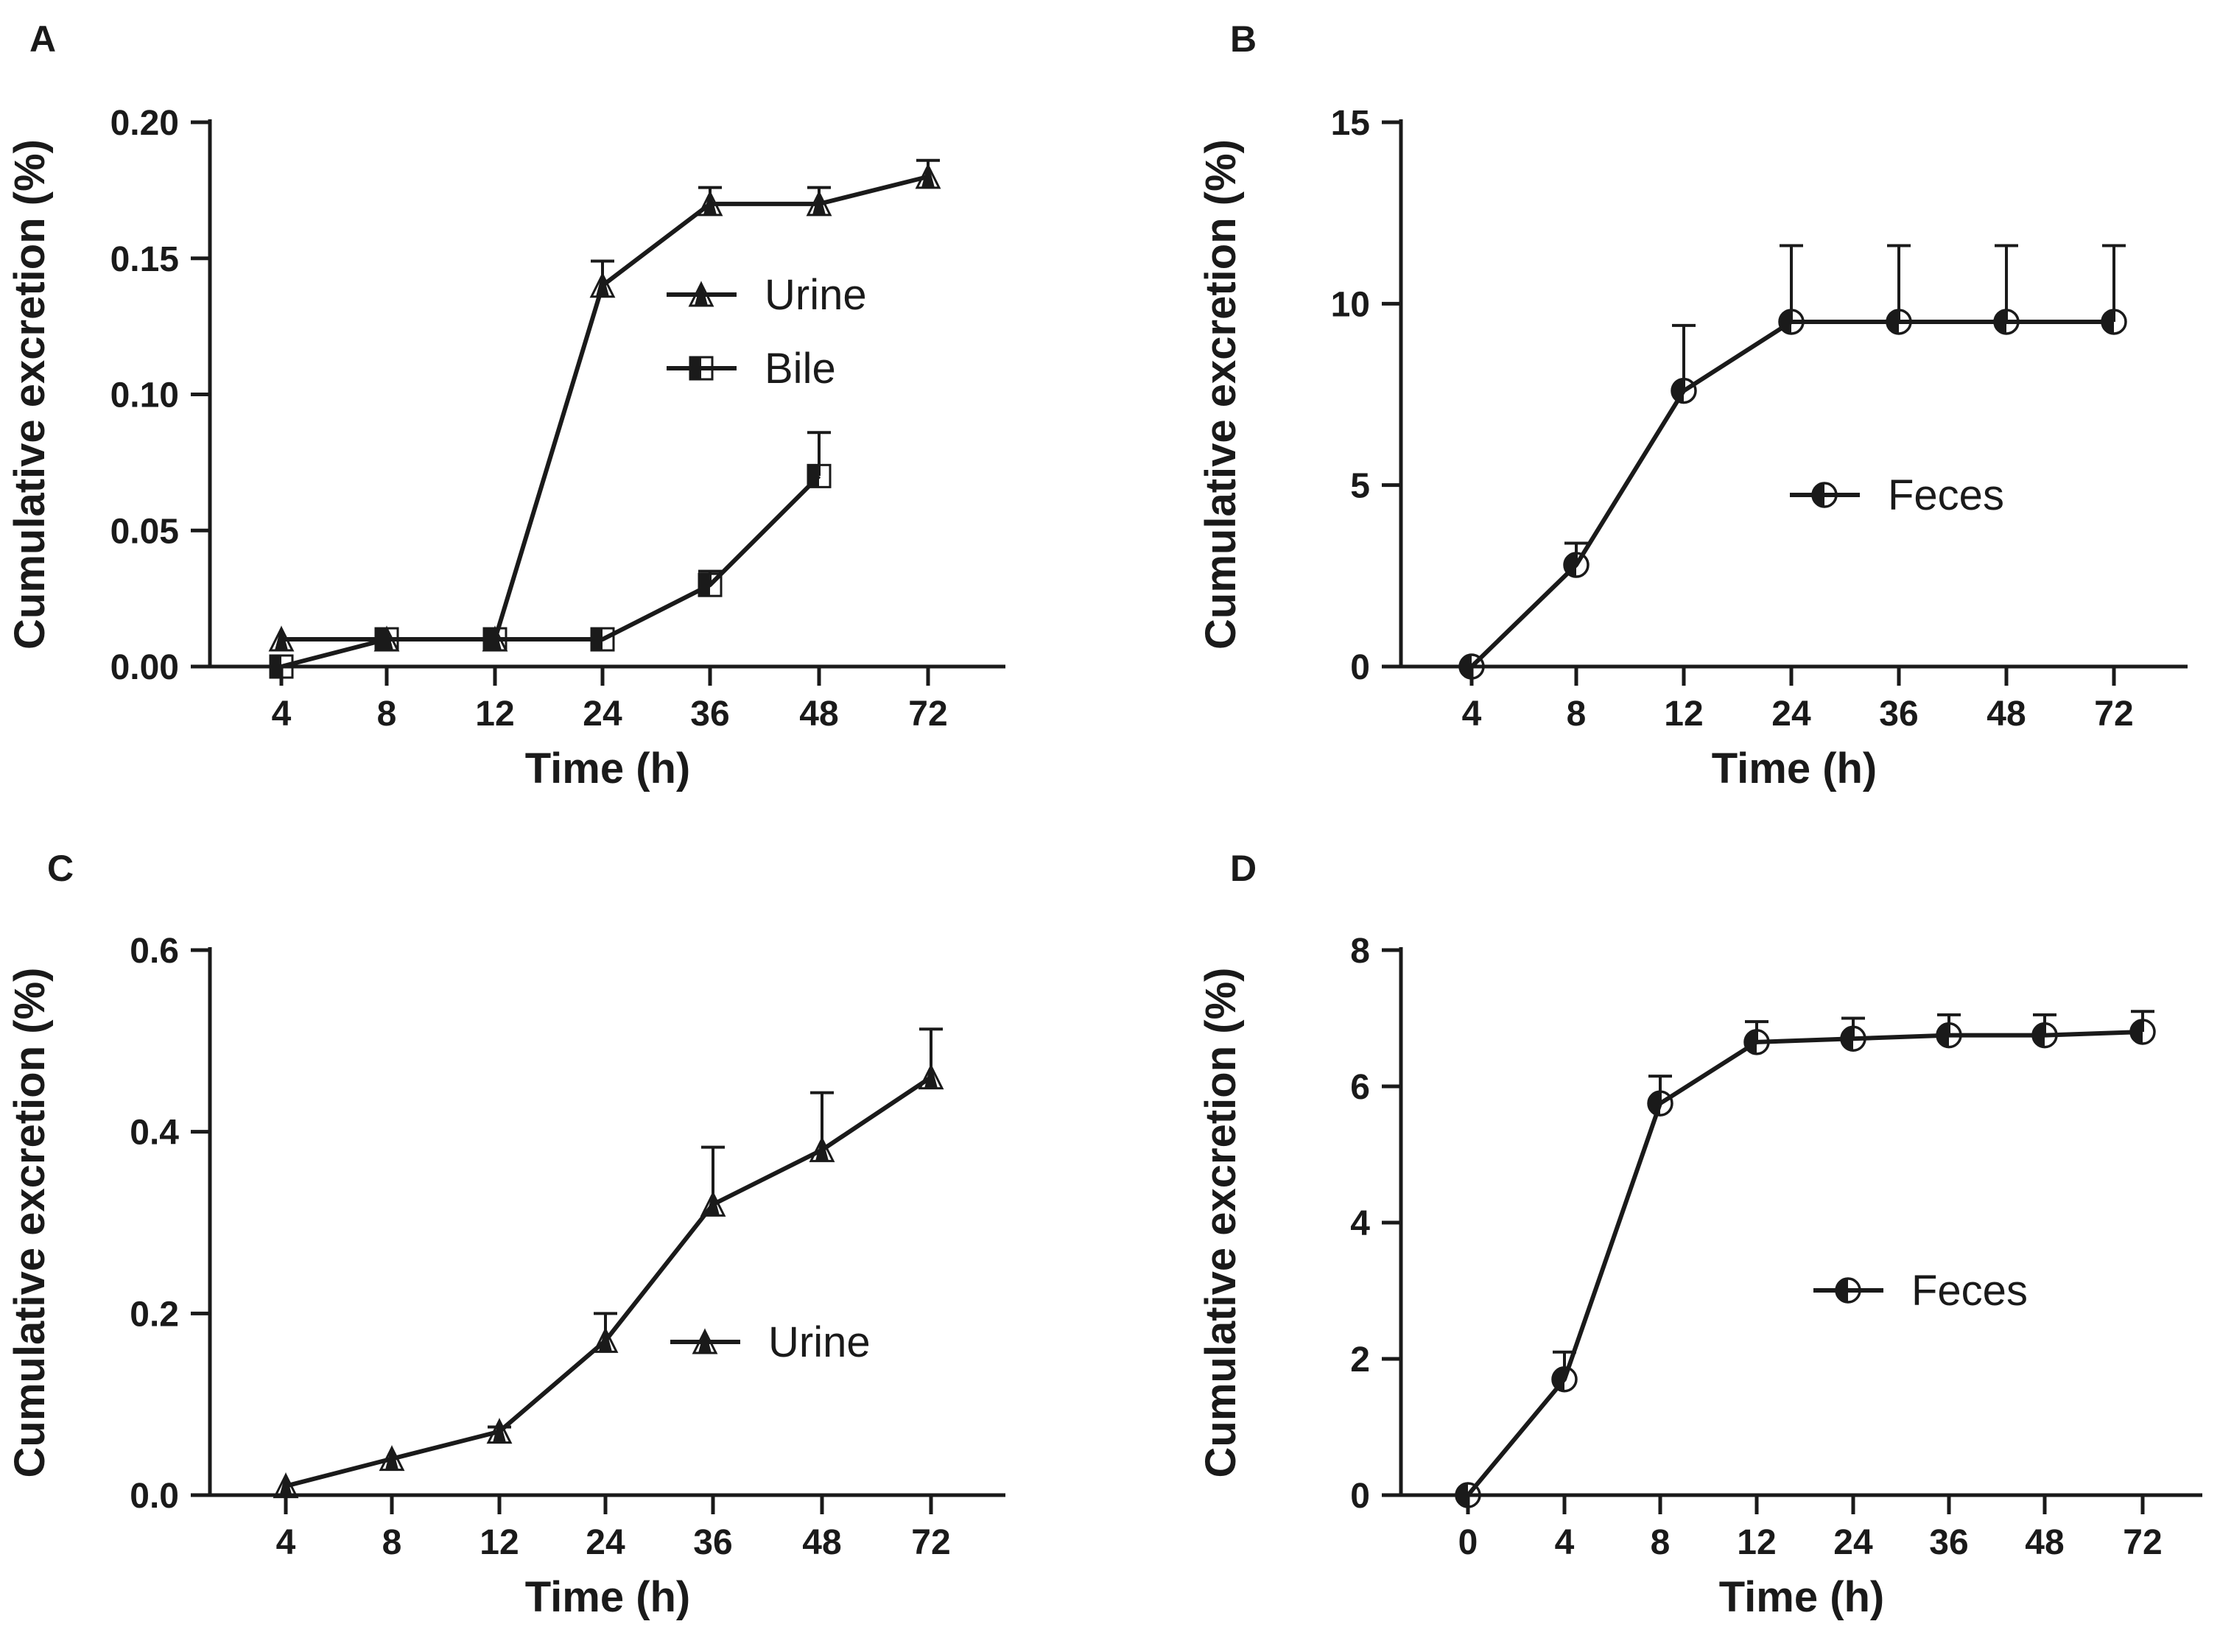 The image size is (2220, 1652). What do you see at coordinates (1243, 39) in the screenshot?
I see `panel-letter: B` at bounding box center [1243, 39].